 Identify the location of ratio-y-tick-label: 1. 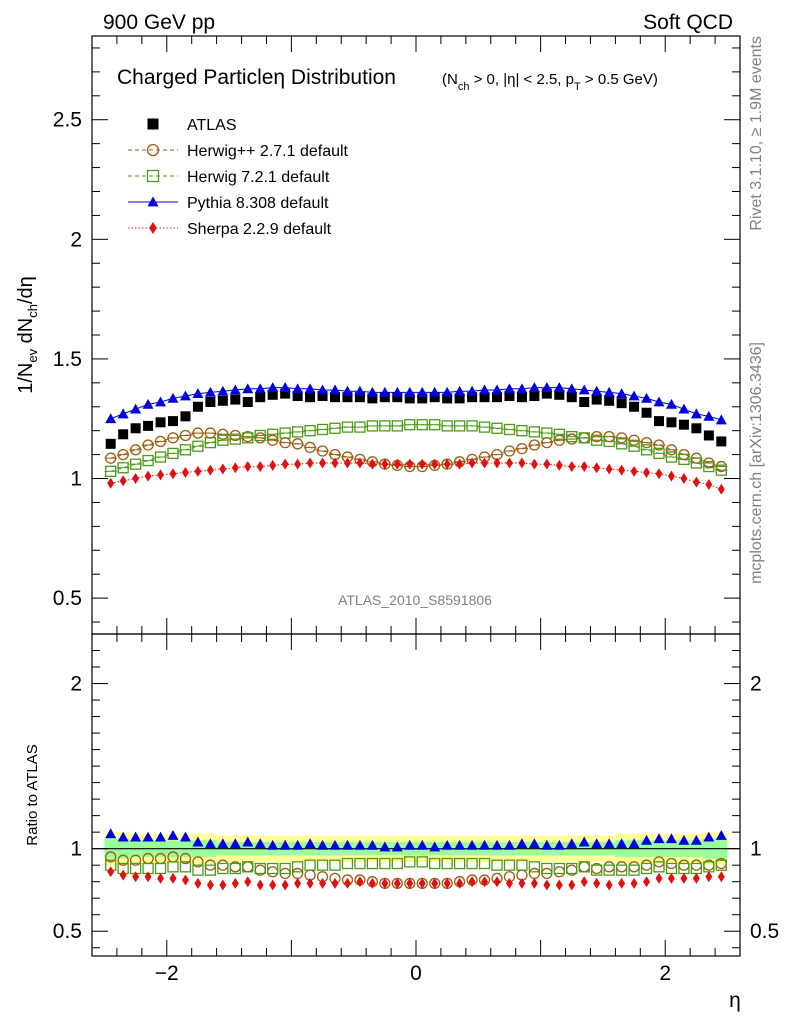
(76, 849).